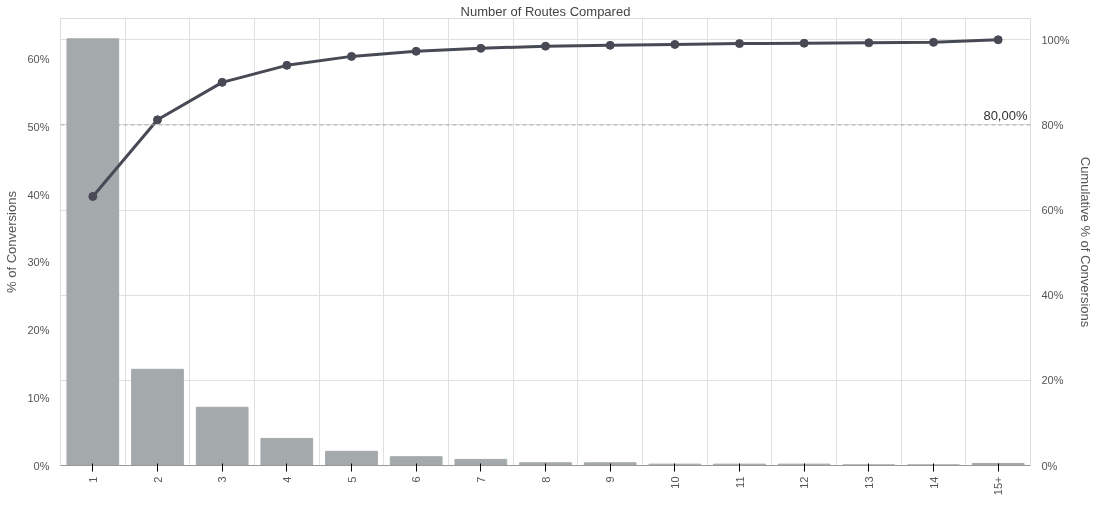 Image resolution: width=1108 pixels, height=511 pixels. What do you see at coordinates (157, 479) in the screenshot?
I see `x-tick-label: 2` at bounding box center [157, 479].